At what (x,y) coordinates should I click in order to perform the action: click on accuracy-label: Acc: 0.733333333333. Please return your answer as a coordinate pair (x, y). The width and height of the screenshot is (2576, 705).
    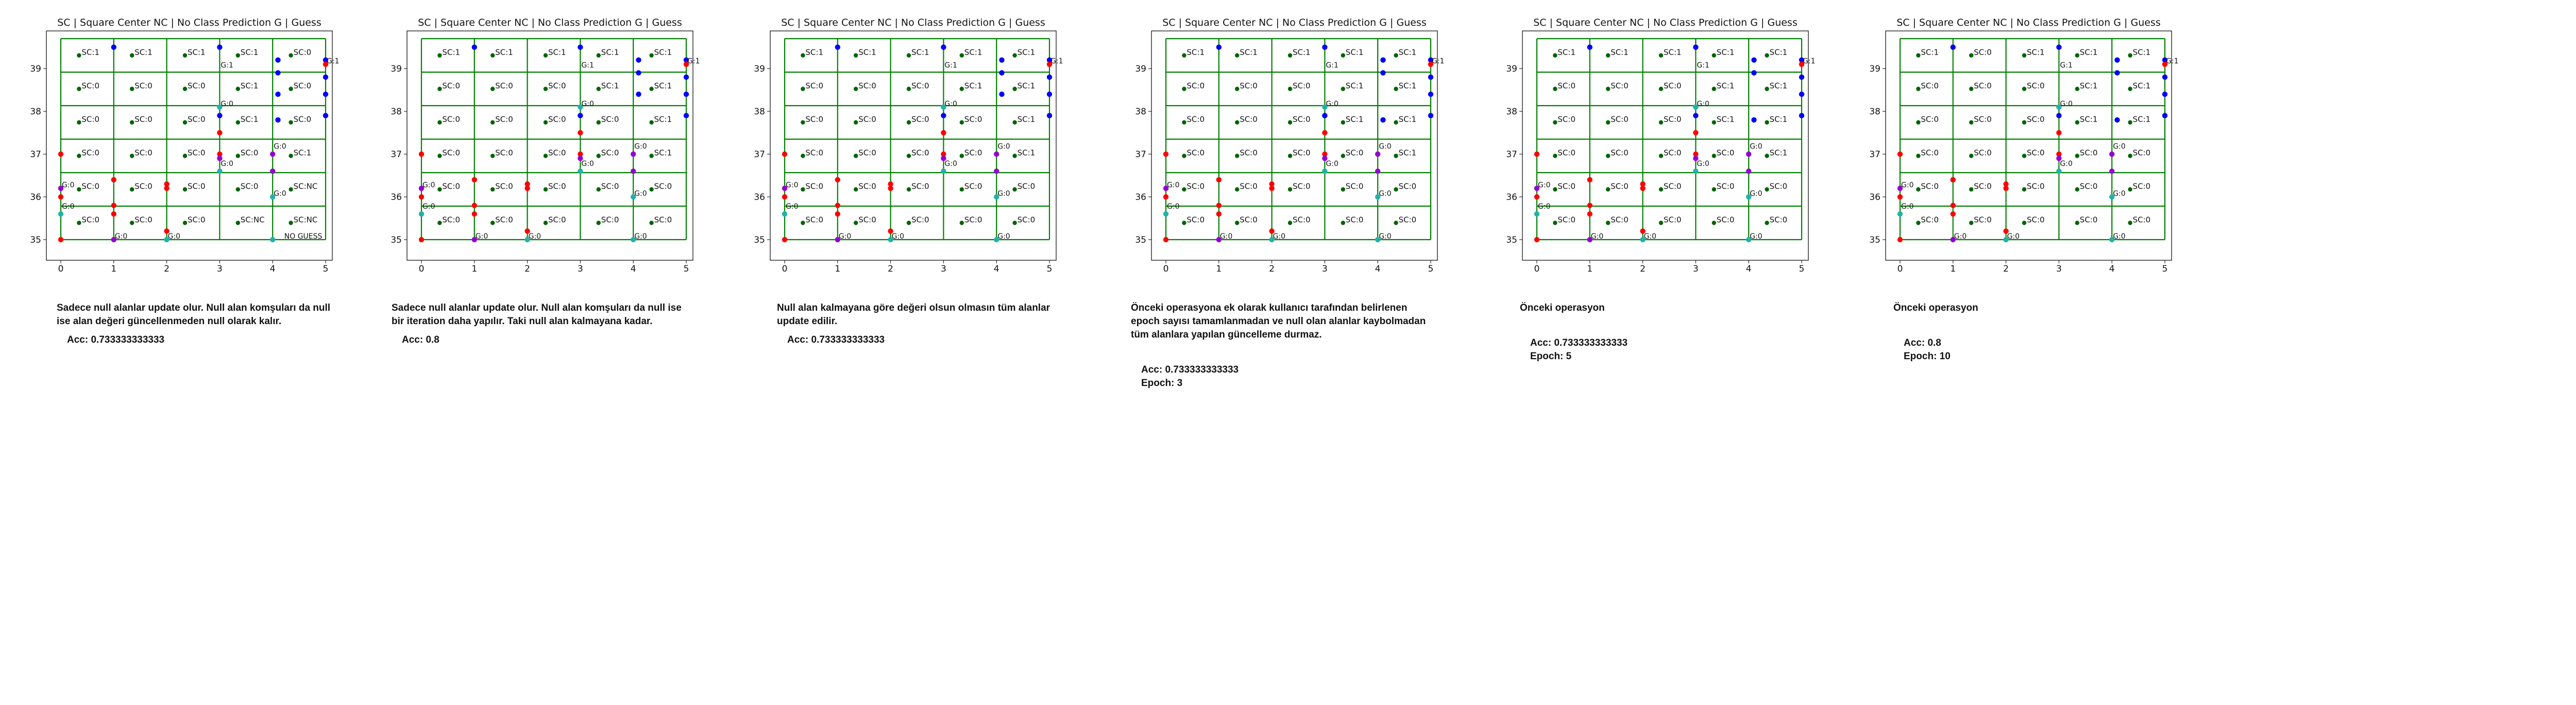
    Looking at the image, I should click on (1579, 343).